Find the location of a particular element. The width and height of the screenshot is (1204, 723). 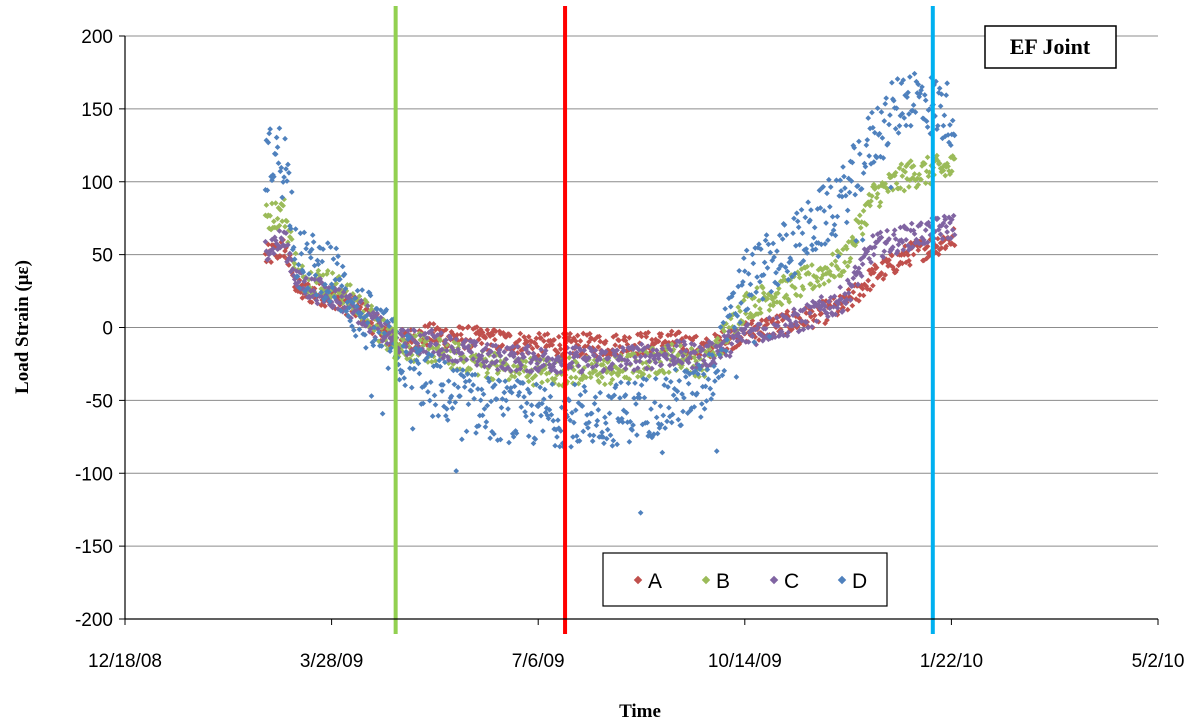

y-tick-labels: 200 150 100 50 0 -50 -100 -150 -200 is located at coordinates (94, 329).